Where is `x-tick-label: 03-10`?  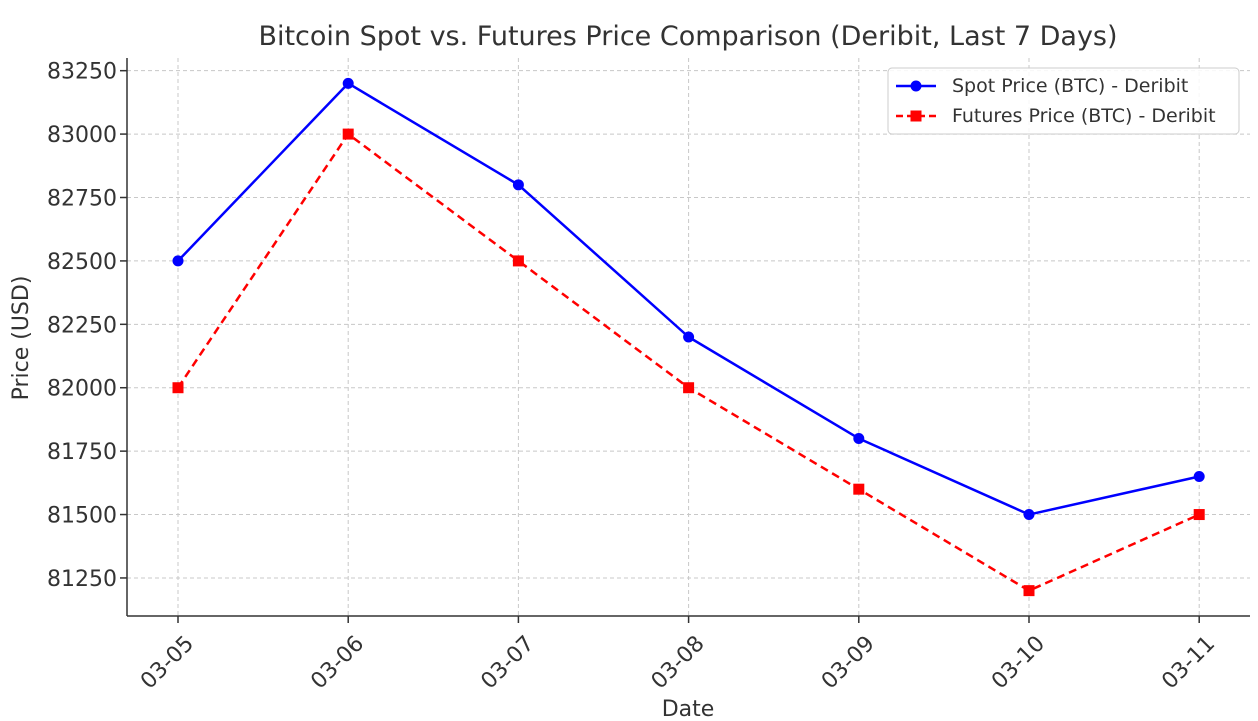 x-tick-label: 03-10 is located at coordinates (1018, 662).